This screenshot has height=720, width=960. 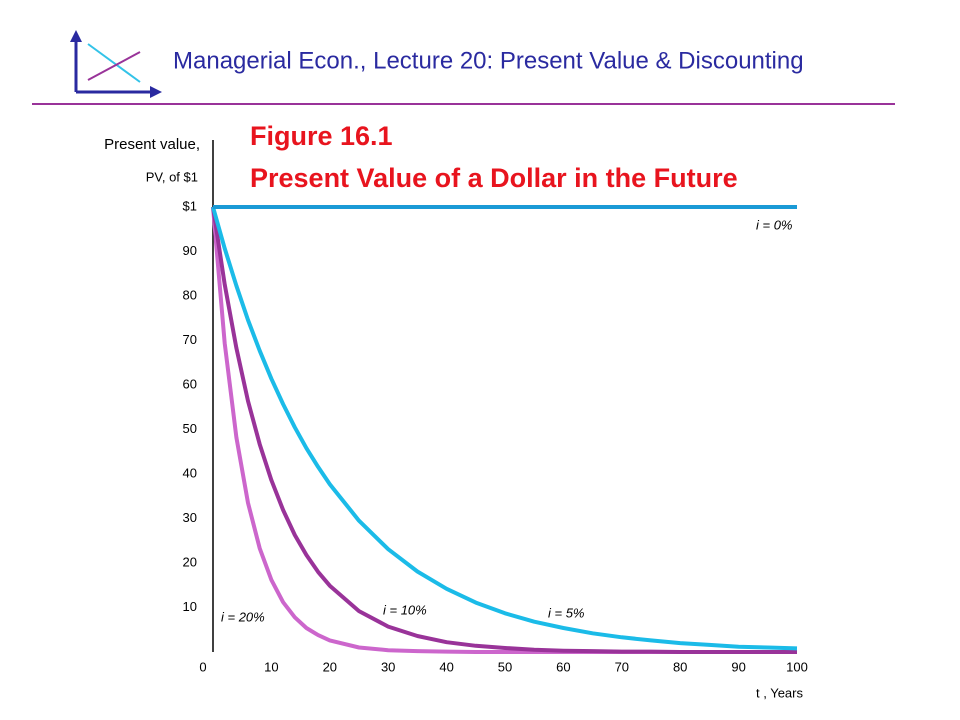 I want to click on y-tick-label: 30, so click(x=190, y=517).